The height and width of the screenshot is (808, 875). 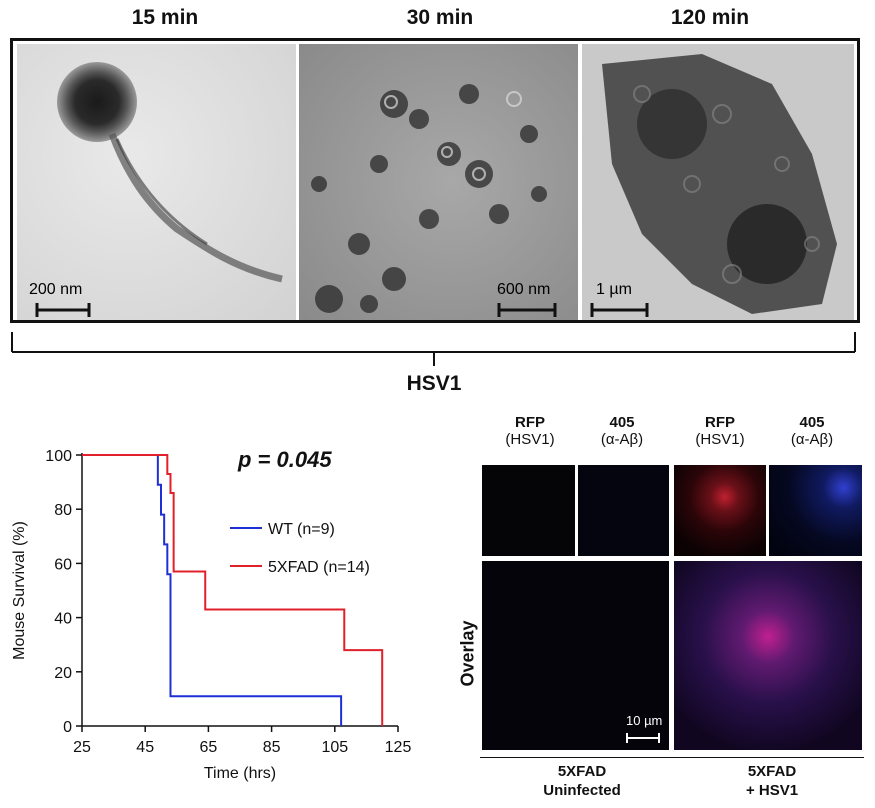 What do you see at coordinates (145, 747) in the screenshot?
I see `x-tick-label: 45` at bounding box center [145, 747].